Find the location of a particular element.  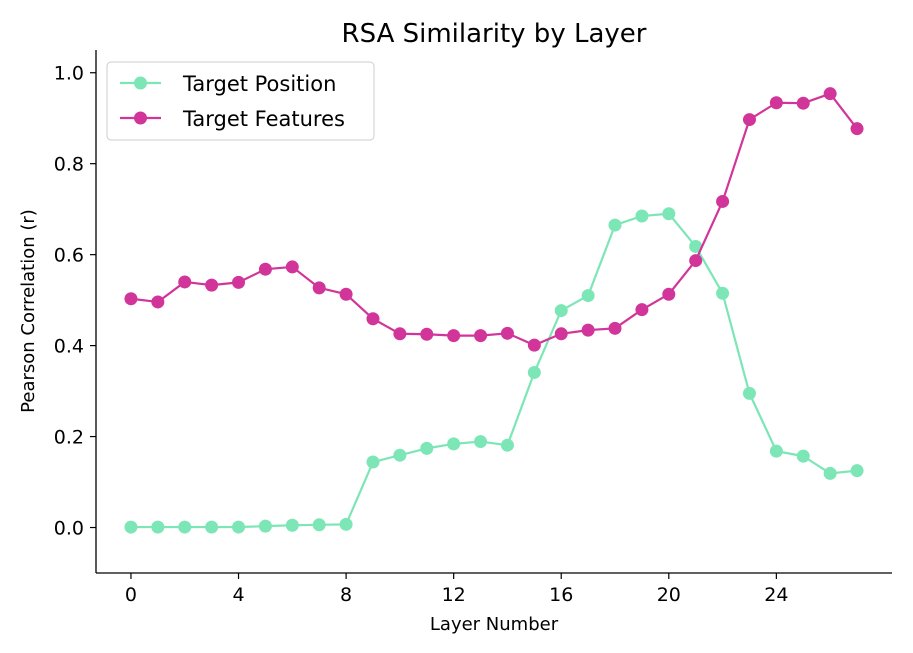

legend-label: Target Features is located at coordinates (263, 119).